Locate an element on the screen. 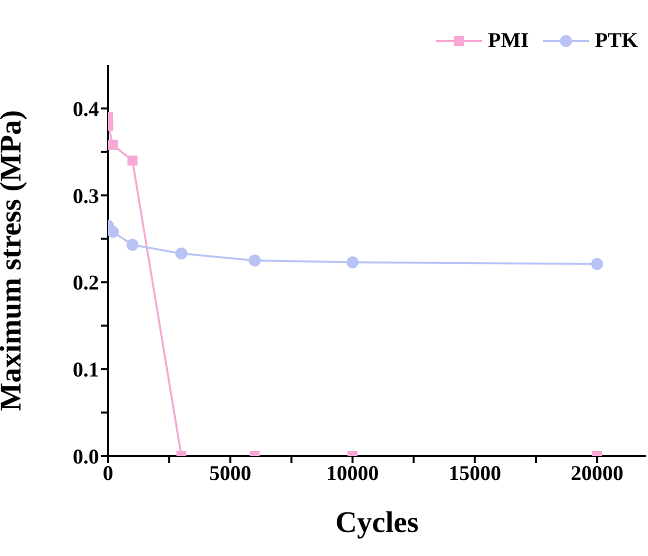  y-tick-label: 0.0 is located at coordinates (85, 456).